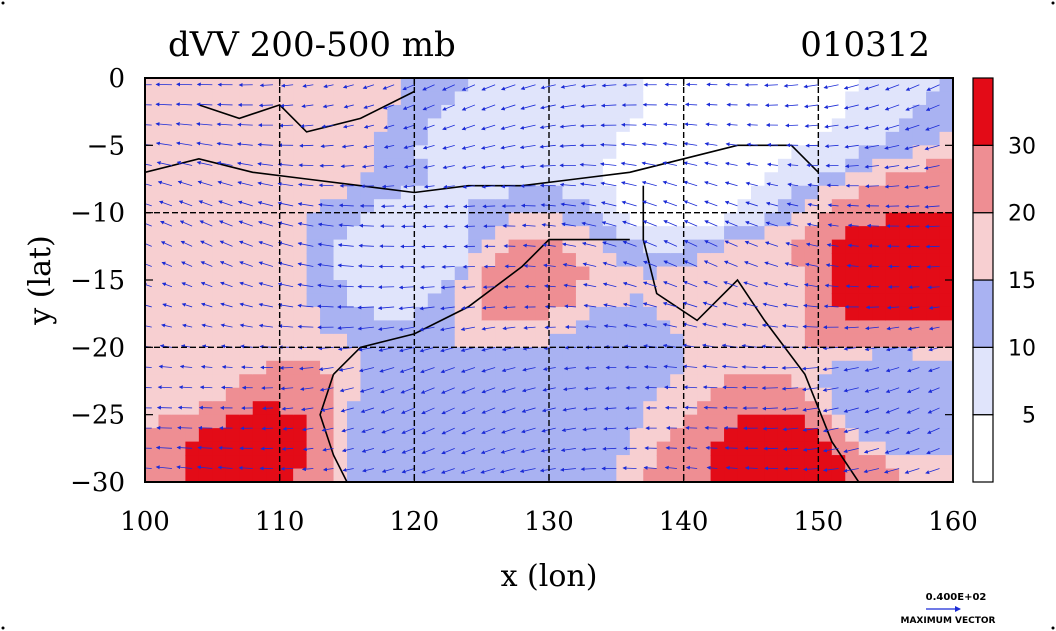 The width and height of the screenshot is (1056, 631). I want to click on colorbar-label: 5, so click(1029, 416).